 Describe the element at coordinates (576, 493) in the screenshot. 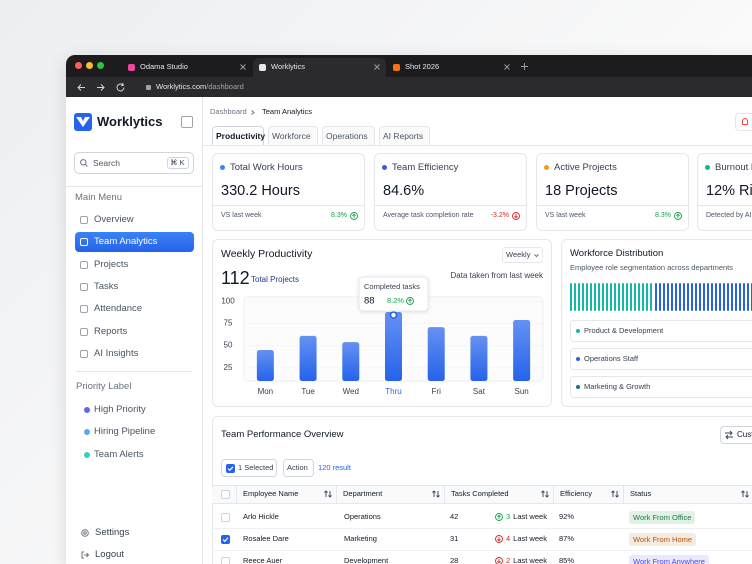

I see `column-header: Efficiency` at that location.